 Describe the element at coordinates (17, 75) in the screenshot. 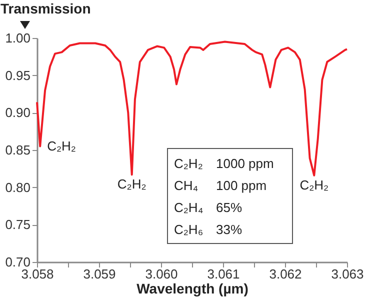

I see `y-tick-label: 0.95` at that location.